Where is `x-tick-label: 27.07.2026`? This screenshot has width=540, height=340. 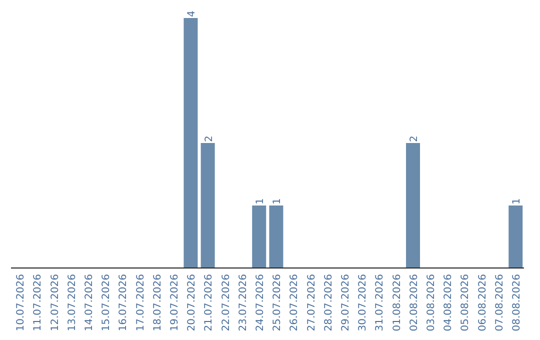 x-tick-label: 27.07.2026 is located at coordinates (312, 303).